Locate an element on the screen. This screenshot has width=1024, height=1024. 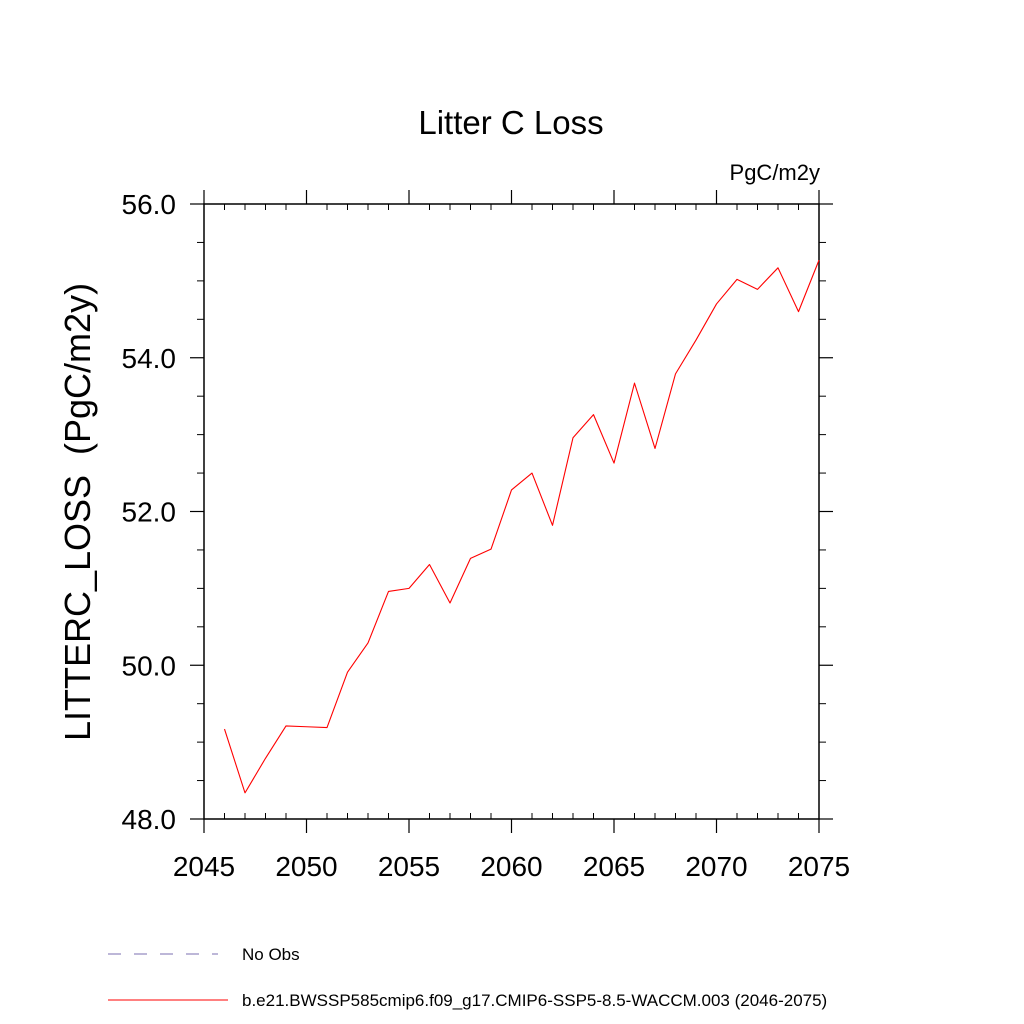
legend-label-no-obs: No Obs is located at coordinates (271, 954).